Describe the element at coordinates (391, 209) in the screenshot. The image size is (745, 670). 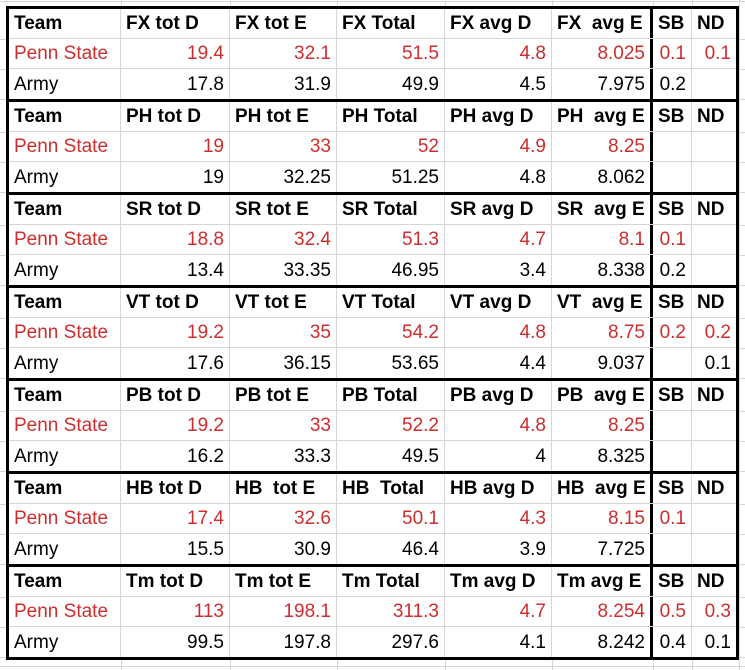
I see `header-cell: SR Total` at that location.